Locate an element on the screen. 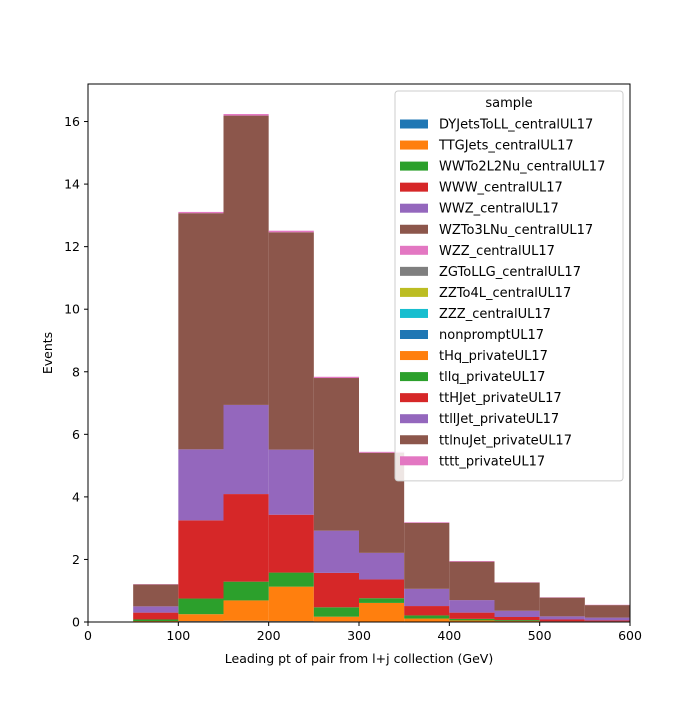  legend-entry-label: WZZ_centralUL17 is located at coordinates (497, 251).